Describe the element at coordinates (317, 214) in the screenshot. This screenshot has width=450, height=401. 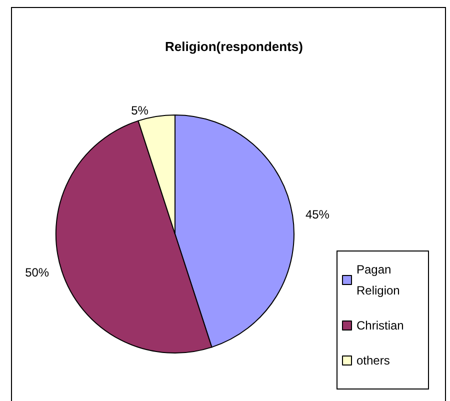
I see `data-label: 45%` at that location.